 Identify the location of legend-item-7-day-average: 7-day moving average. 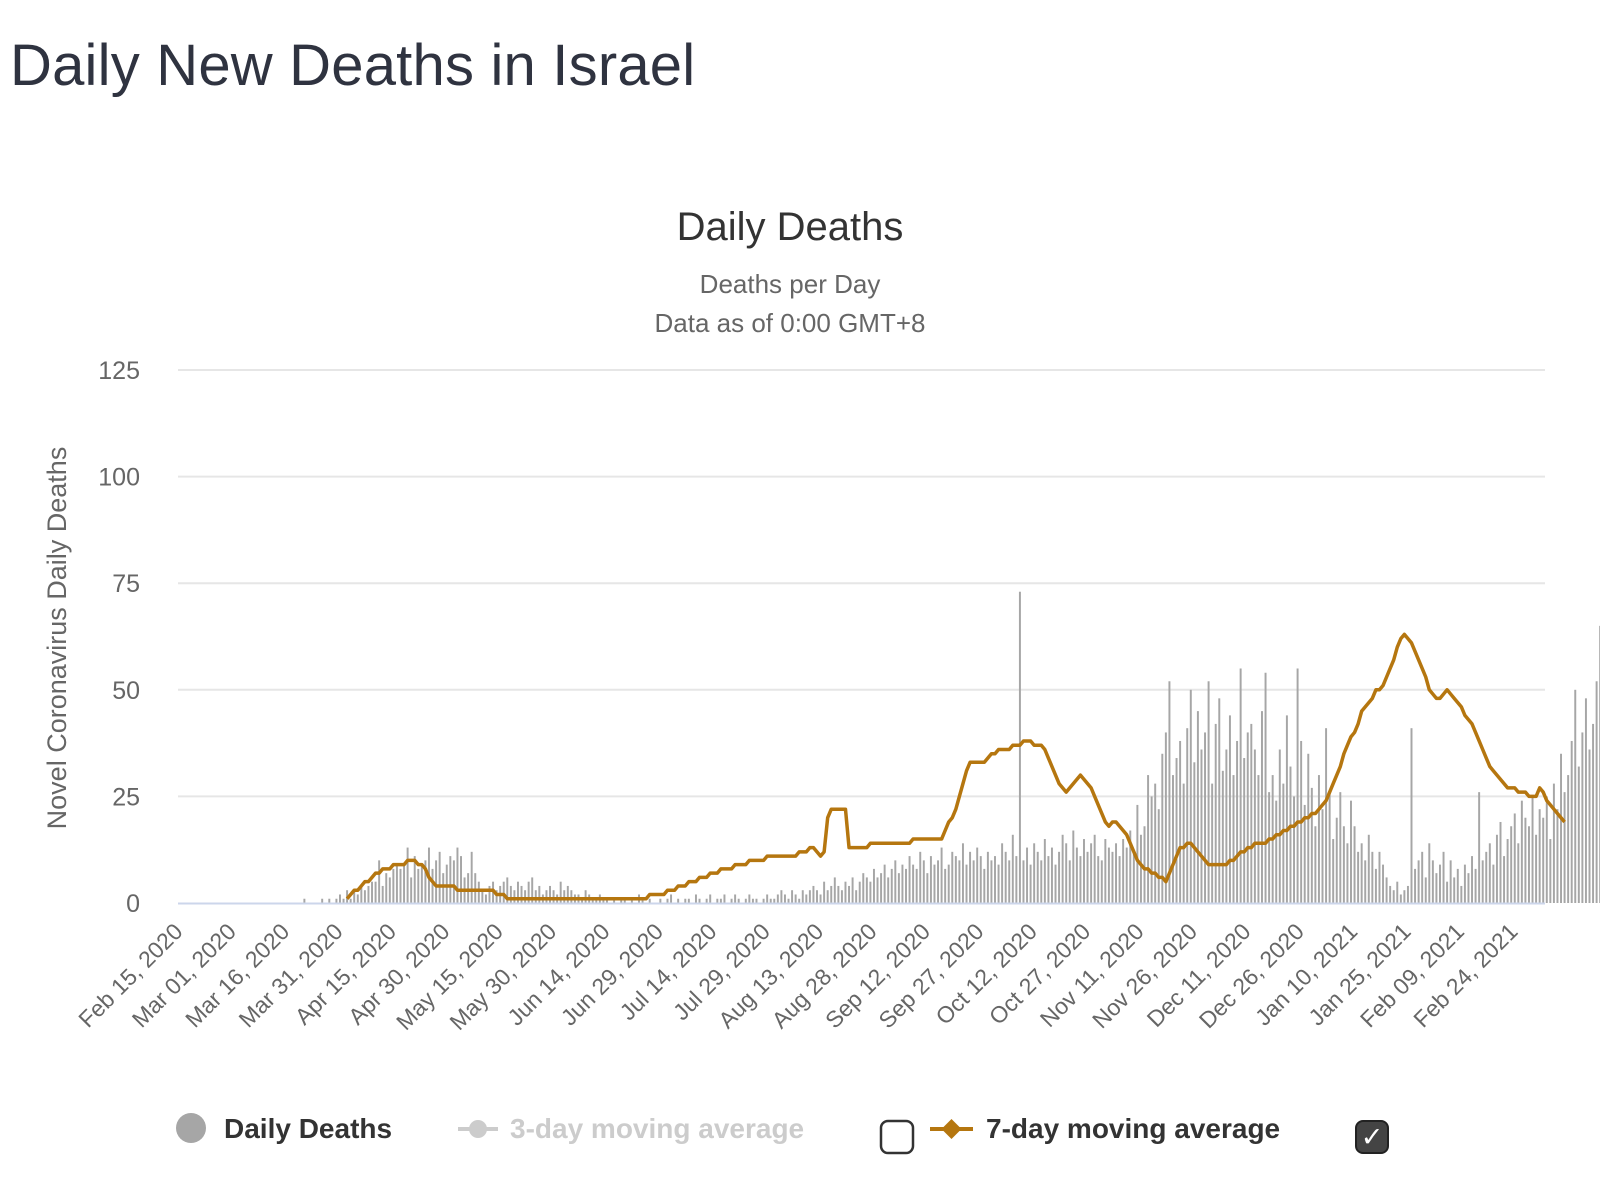
(1105, 1128).